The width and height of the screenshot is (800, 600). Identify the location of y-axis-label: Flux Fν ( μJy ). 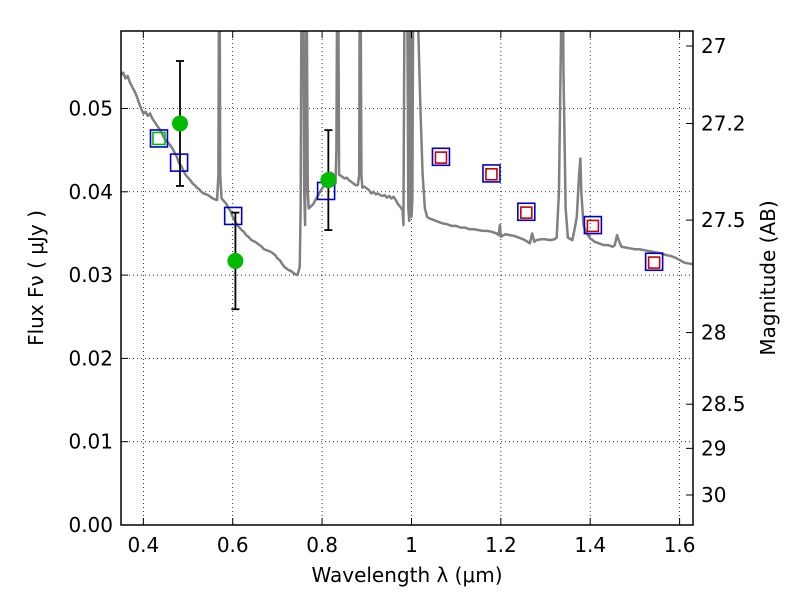
(36, 278).